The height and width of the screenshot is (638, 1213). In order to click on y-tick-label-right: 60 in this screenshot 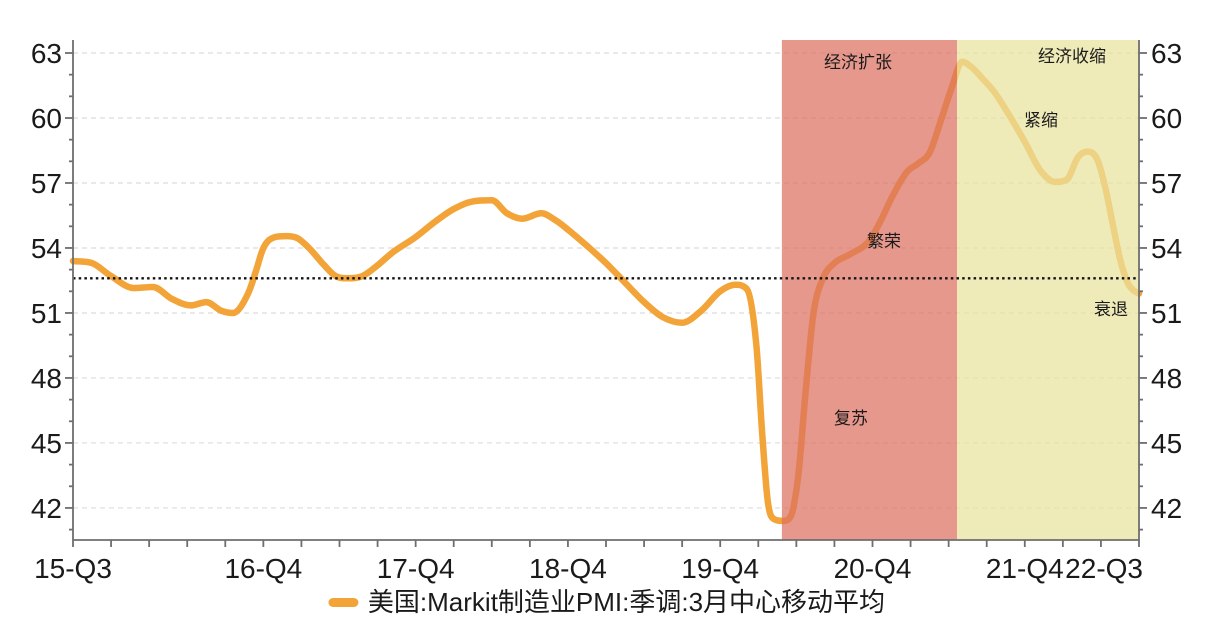, I will do `click(1166, 118)`.